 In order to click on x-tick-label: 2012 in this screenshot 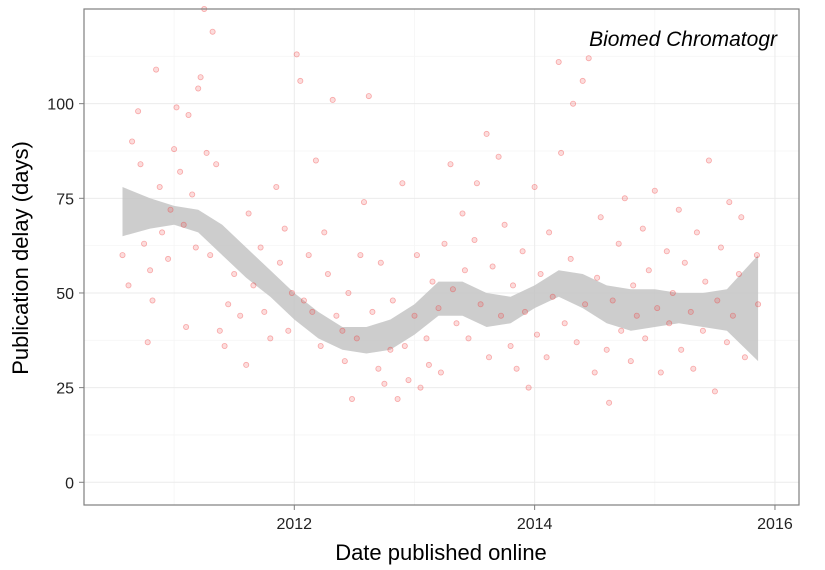, I will do `click(294, 524)`.